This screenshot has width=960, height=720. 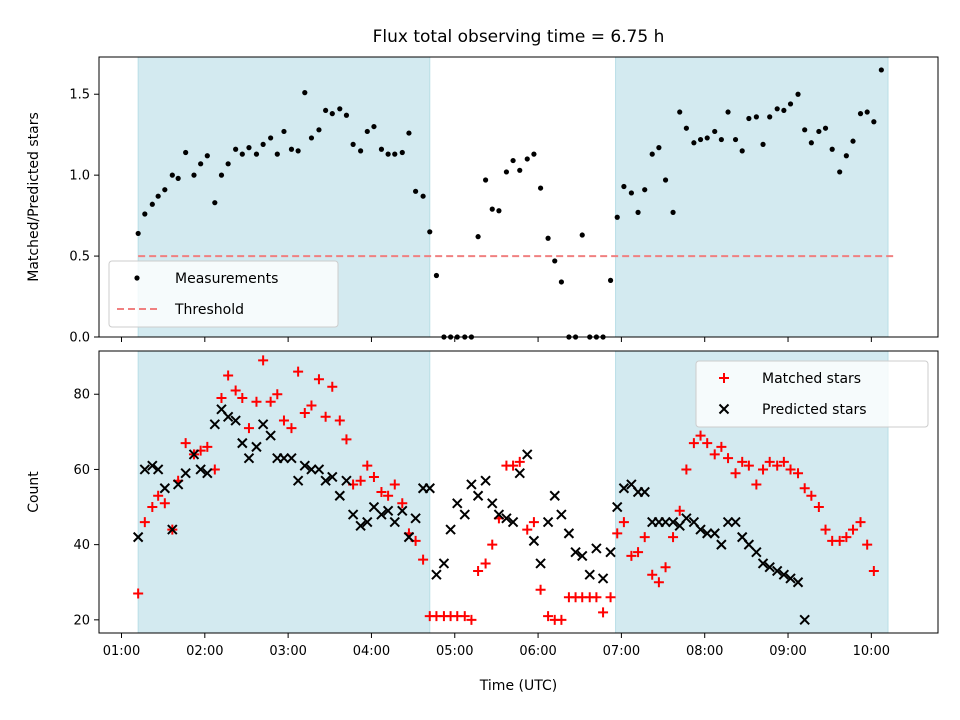 I want to click on y-tick-label: 20, so click(x=81, y=620).